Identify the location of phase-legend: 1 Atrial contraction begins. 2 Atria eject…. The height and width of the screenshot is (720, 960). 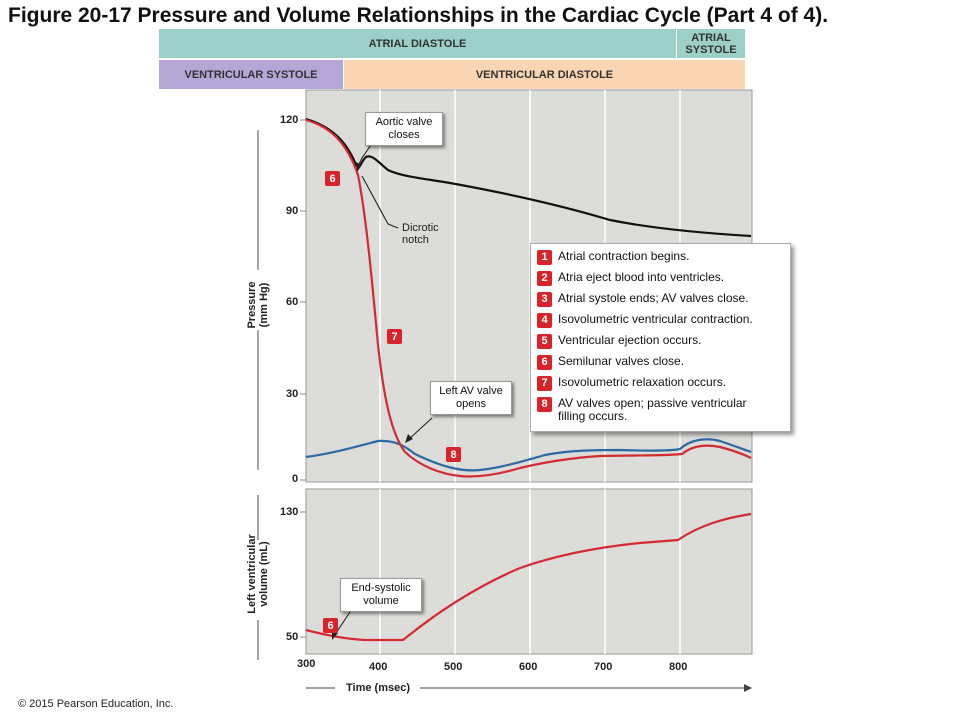
(660, 337).